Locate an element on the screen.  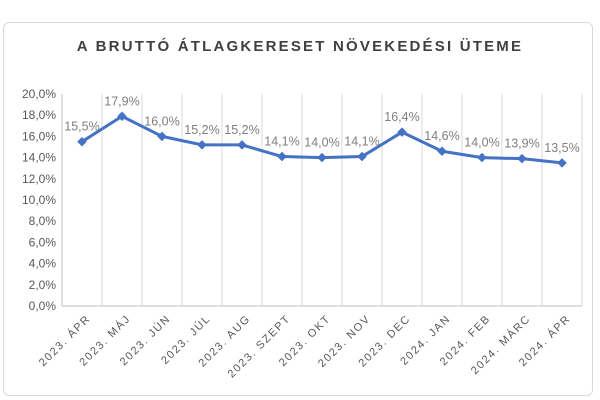
y-tick-label: 20,0% is located at coordinates (39, 94).